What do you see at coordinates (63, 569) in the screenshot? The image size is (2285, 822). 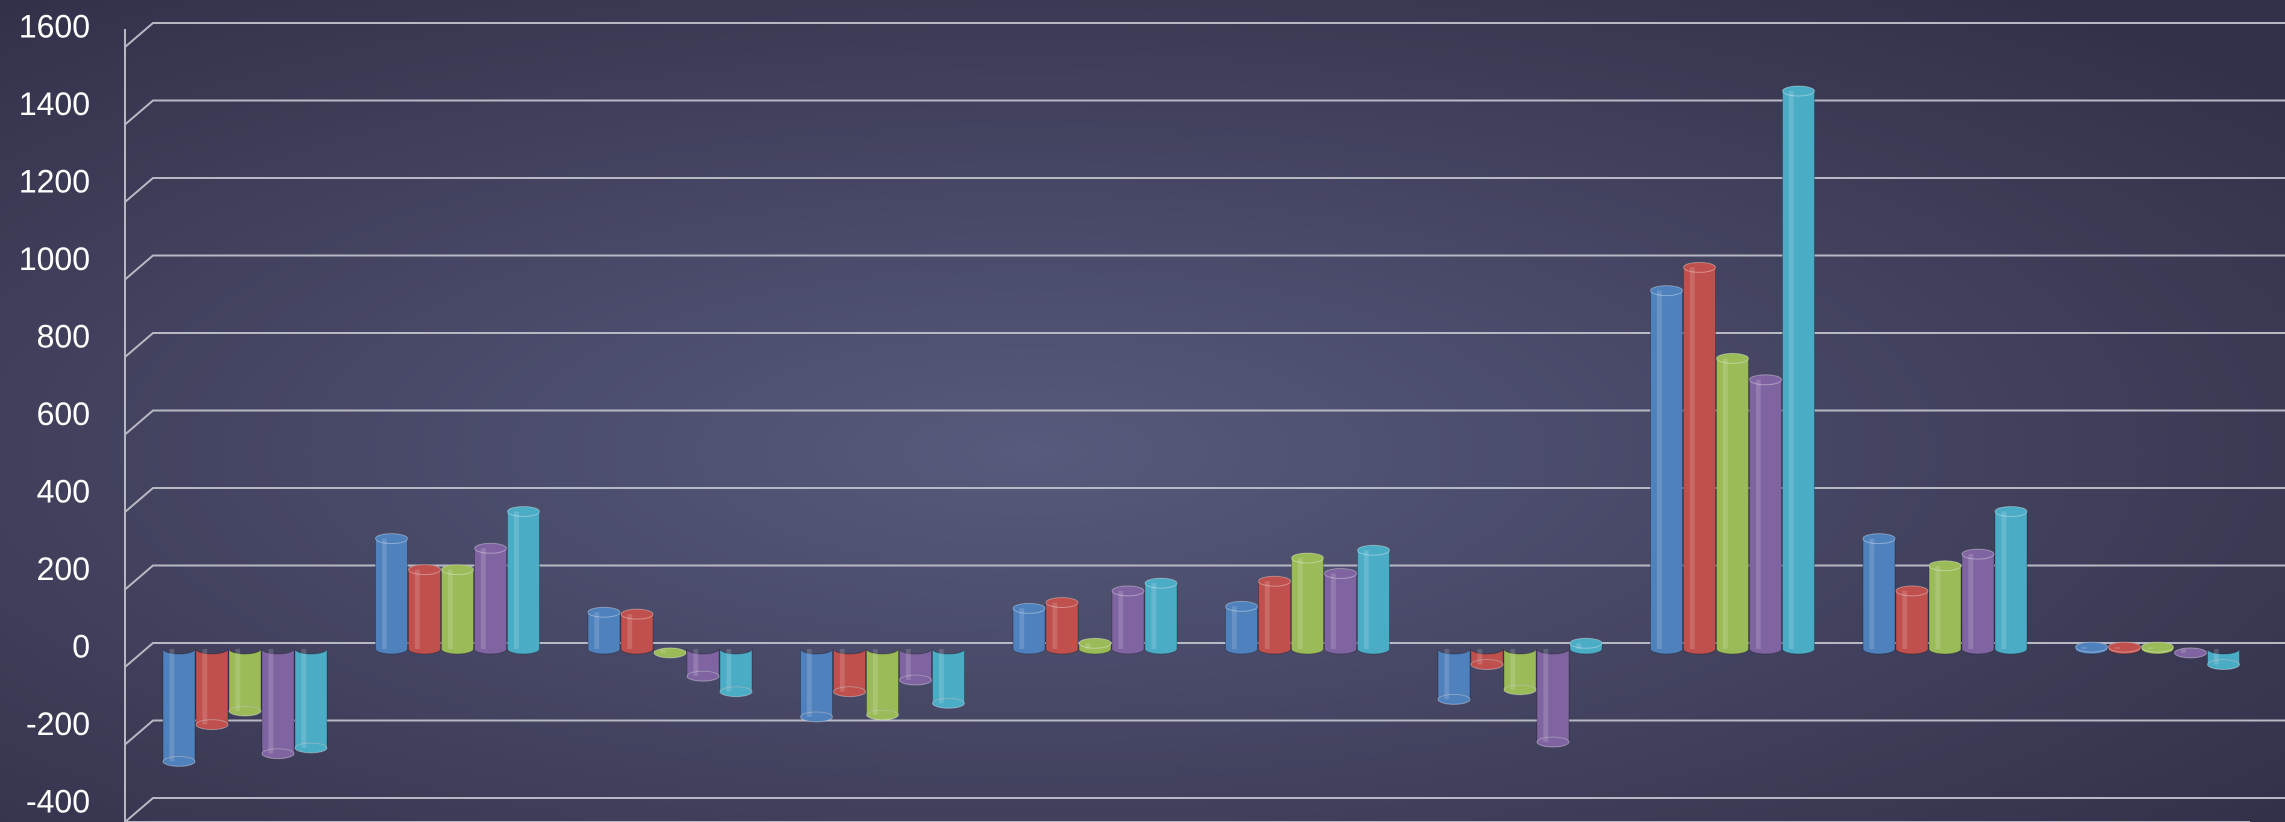 I see `y-tick-label: 200` at bounding box center [63, 569].